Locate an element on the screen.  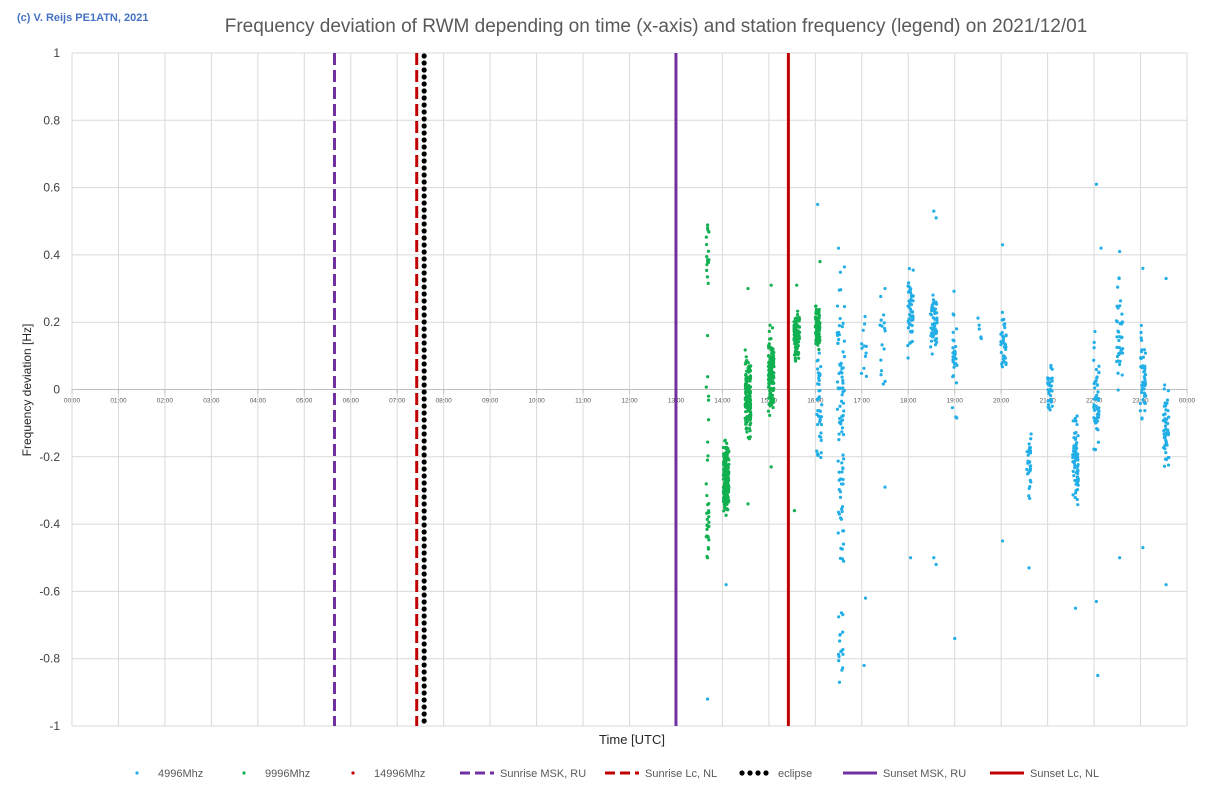
x-tick-label: 08:00 is located at coordinates (444, 401).